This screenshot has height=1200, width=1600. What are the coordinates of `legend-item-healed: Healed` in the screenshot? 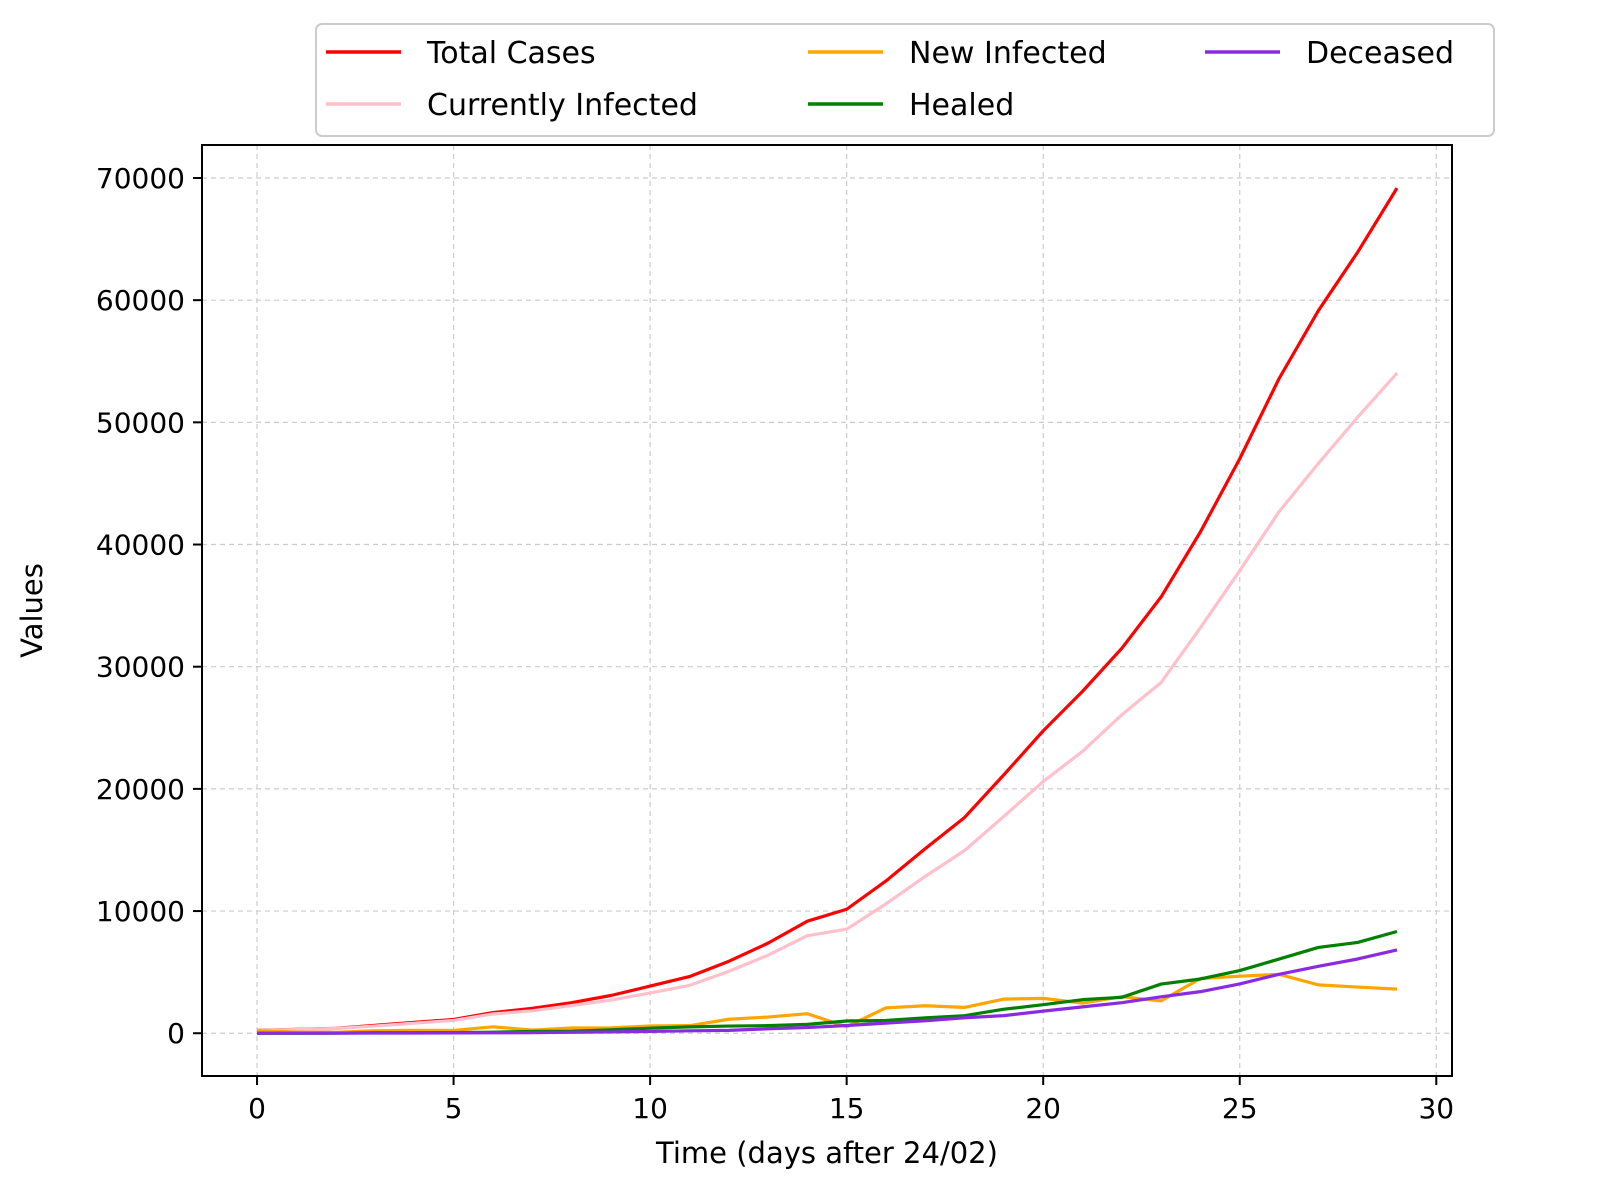 It's located at (911, 105).